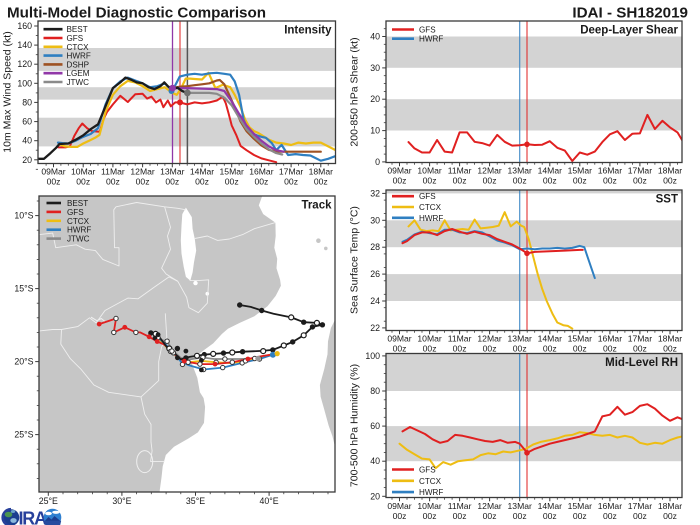 The image size is (700, 525). Describe the element at coordinates (316, 206) in the screenshot. I see `svg-text: Track` at that location.